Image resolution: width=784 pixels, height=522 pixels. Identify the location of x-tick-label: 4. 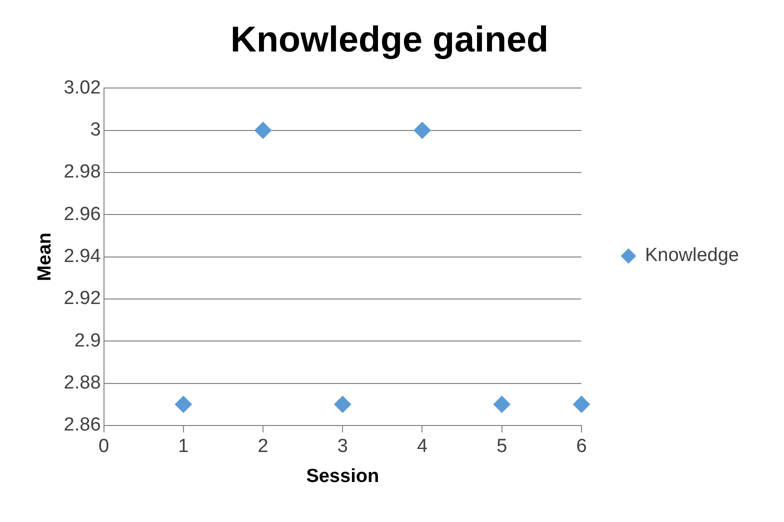
(422, 447).